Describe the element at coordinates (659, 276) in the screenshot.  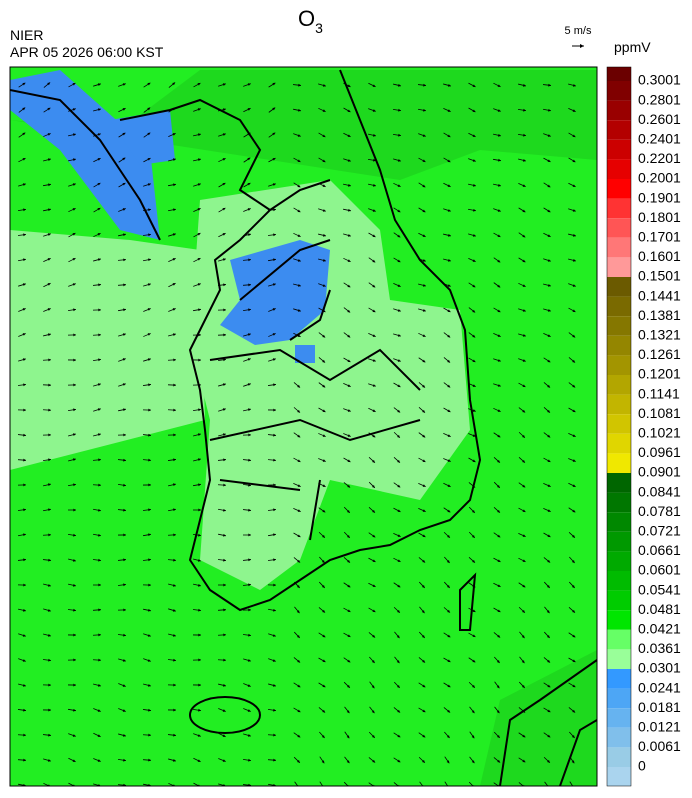
I see `colorbar-label: 0.1501` at that location.